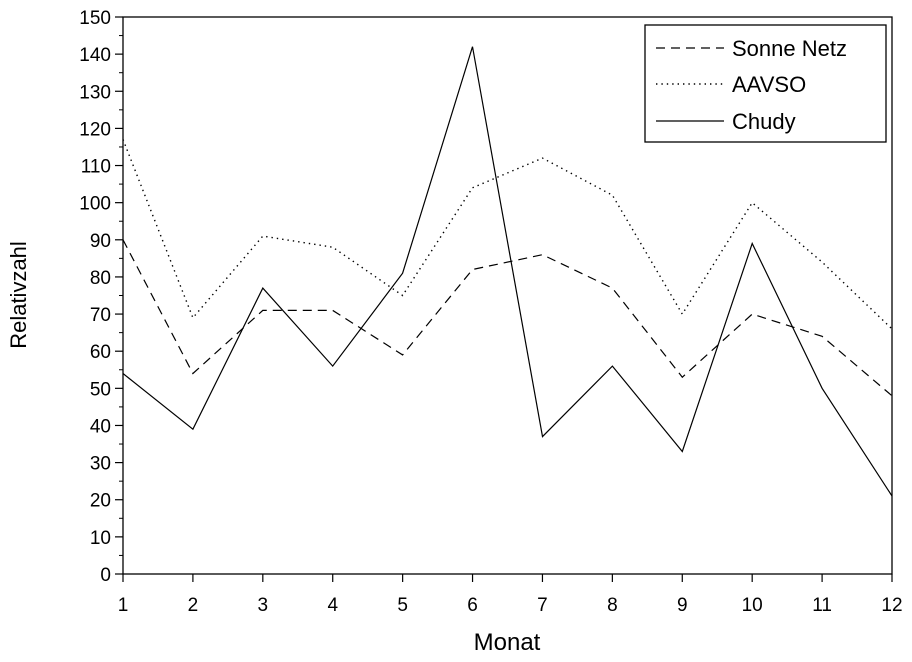 The height and width of the screenshot is (662, 912). I want to click on y-tick-label: 60, so click(100, 352).